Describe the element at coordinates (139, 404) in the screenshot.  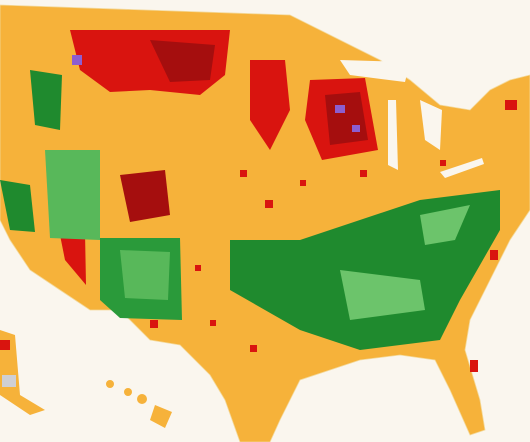
I see `hawaii` at that location.